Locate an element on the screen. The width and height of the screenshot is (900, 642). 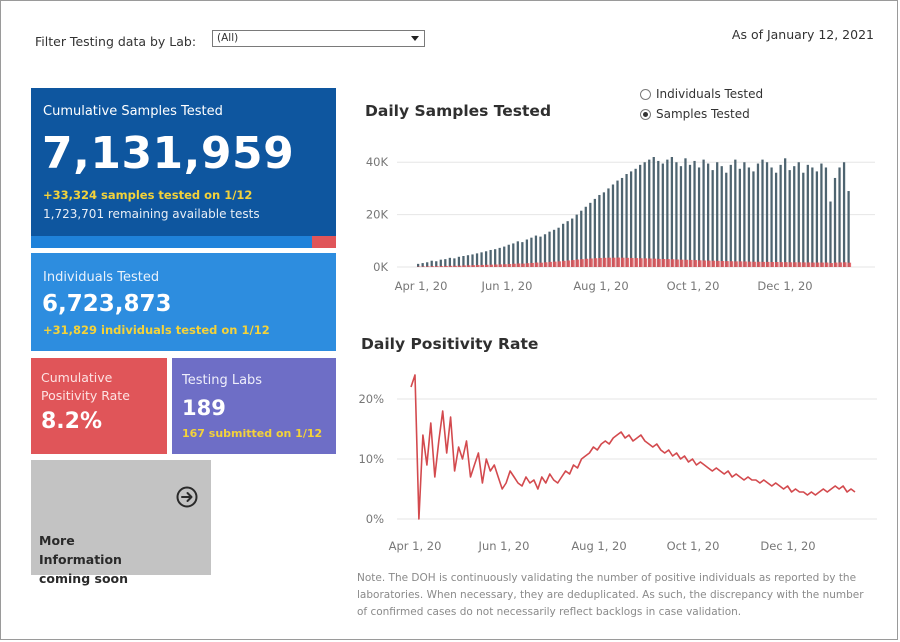
remaining-tests-bar is located at coordinates (183, 242).